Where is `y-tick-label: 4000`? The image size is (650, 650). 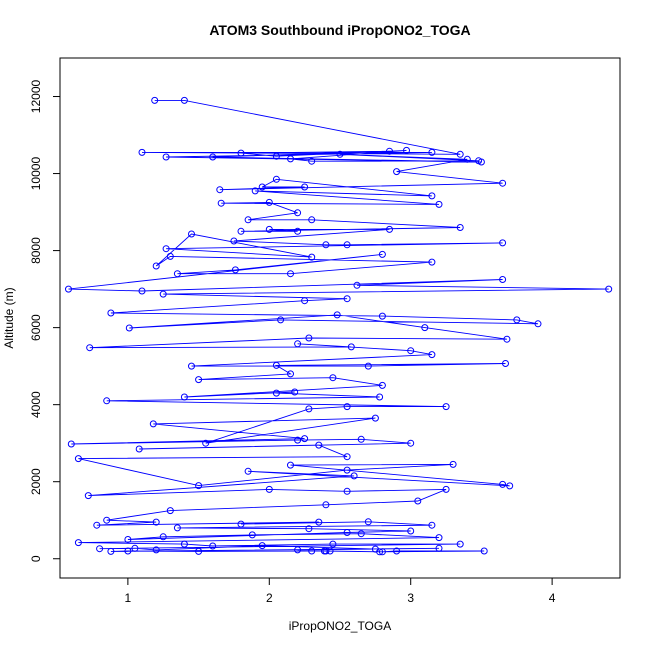
y-tick-label: 4000 is located at coordinates (36, 404).